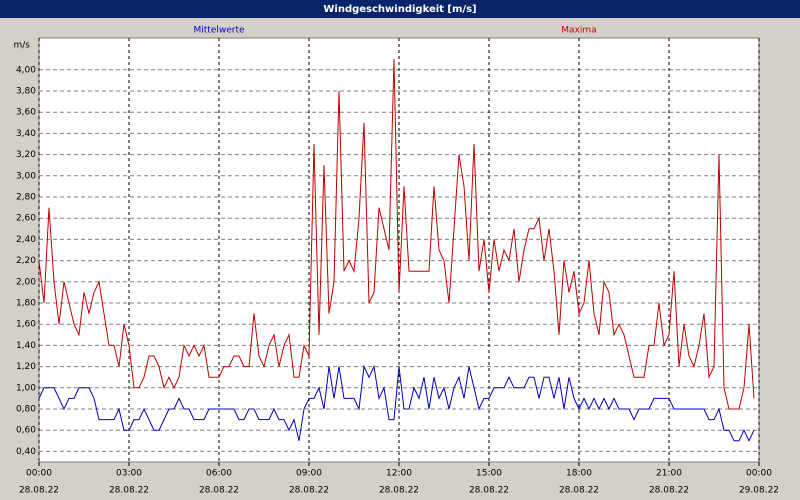 The width and height of the screenshot is (800, 500). Describe the element at coordinates (26, 367) in the screenshot. I see `y-tick-label: 1,20` at that location.